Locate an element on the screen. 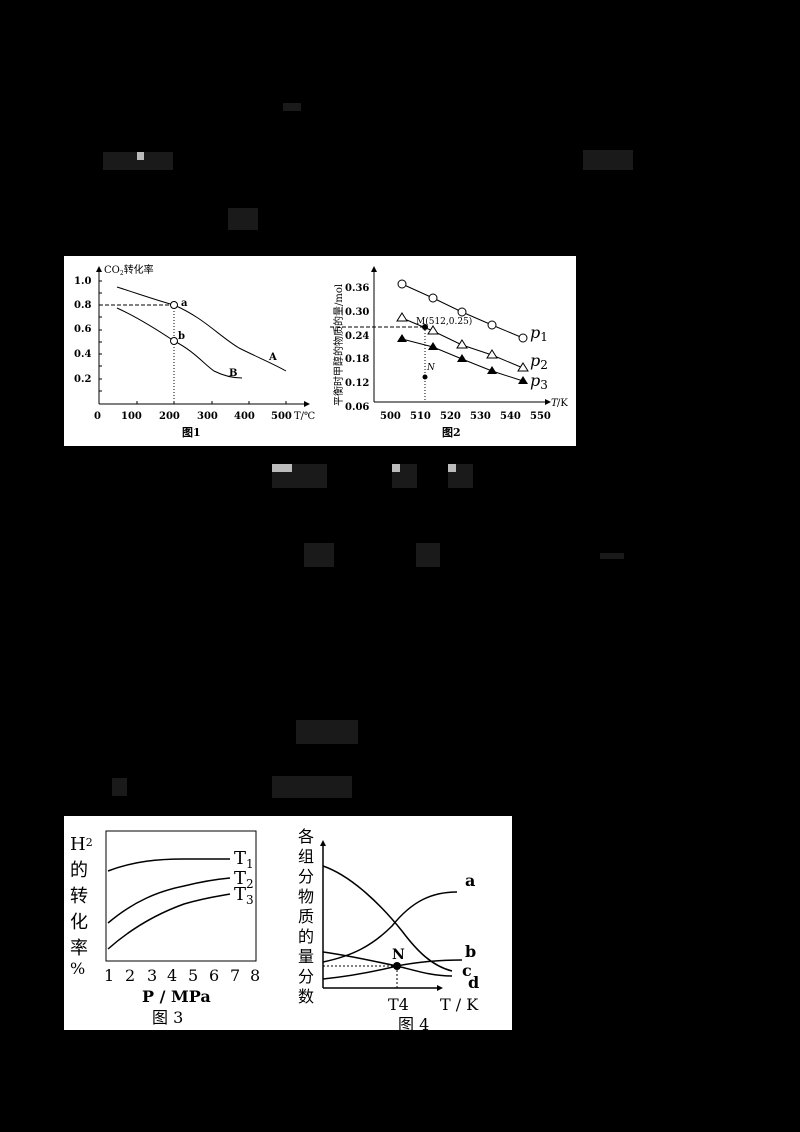  svg-text: 520 is located at coordinates (450, 416).